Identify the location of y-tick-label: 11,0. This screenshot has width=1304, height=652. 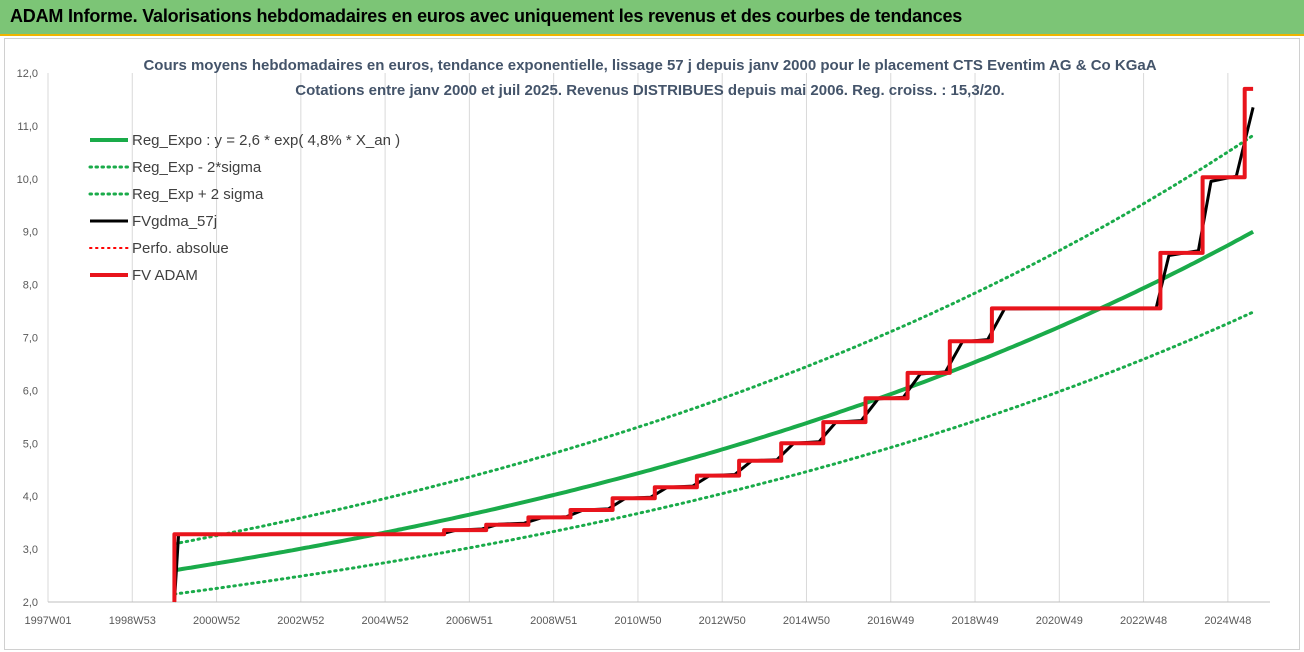
(27, 127).